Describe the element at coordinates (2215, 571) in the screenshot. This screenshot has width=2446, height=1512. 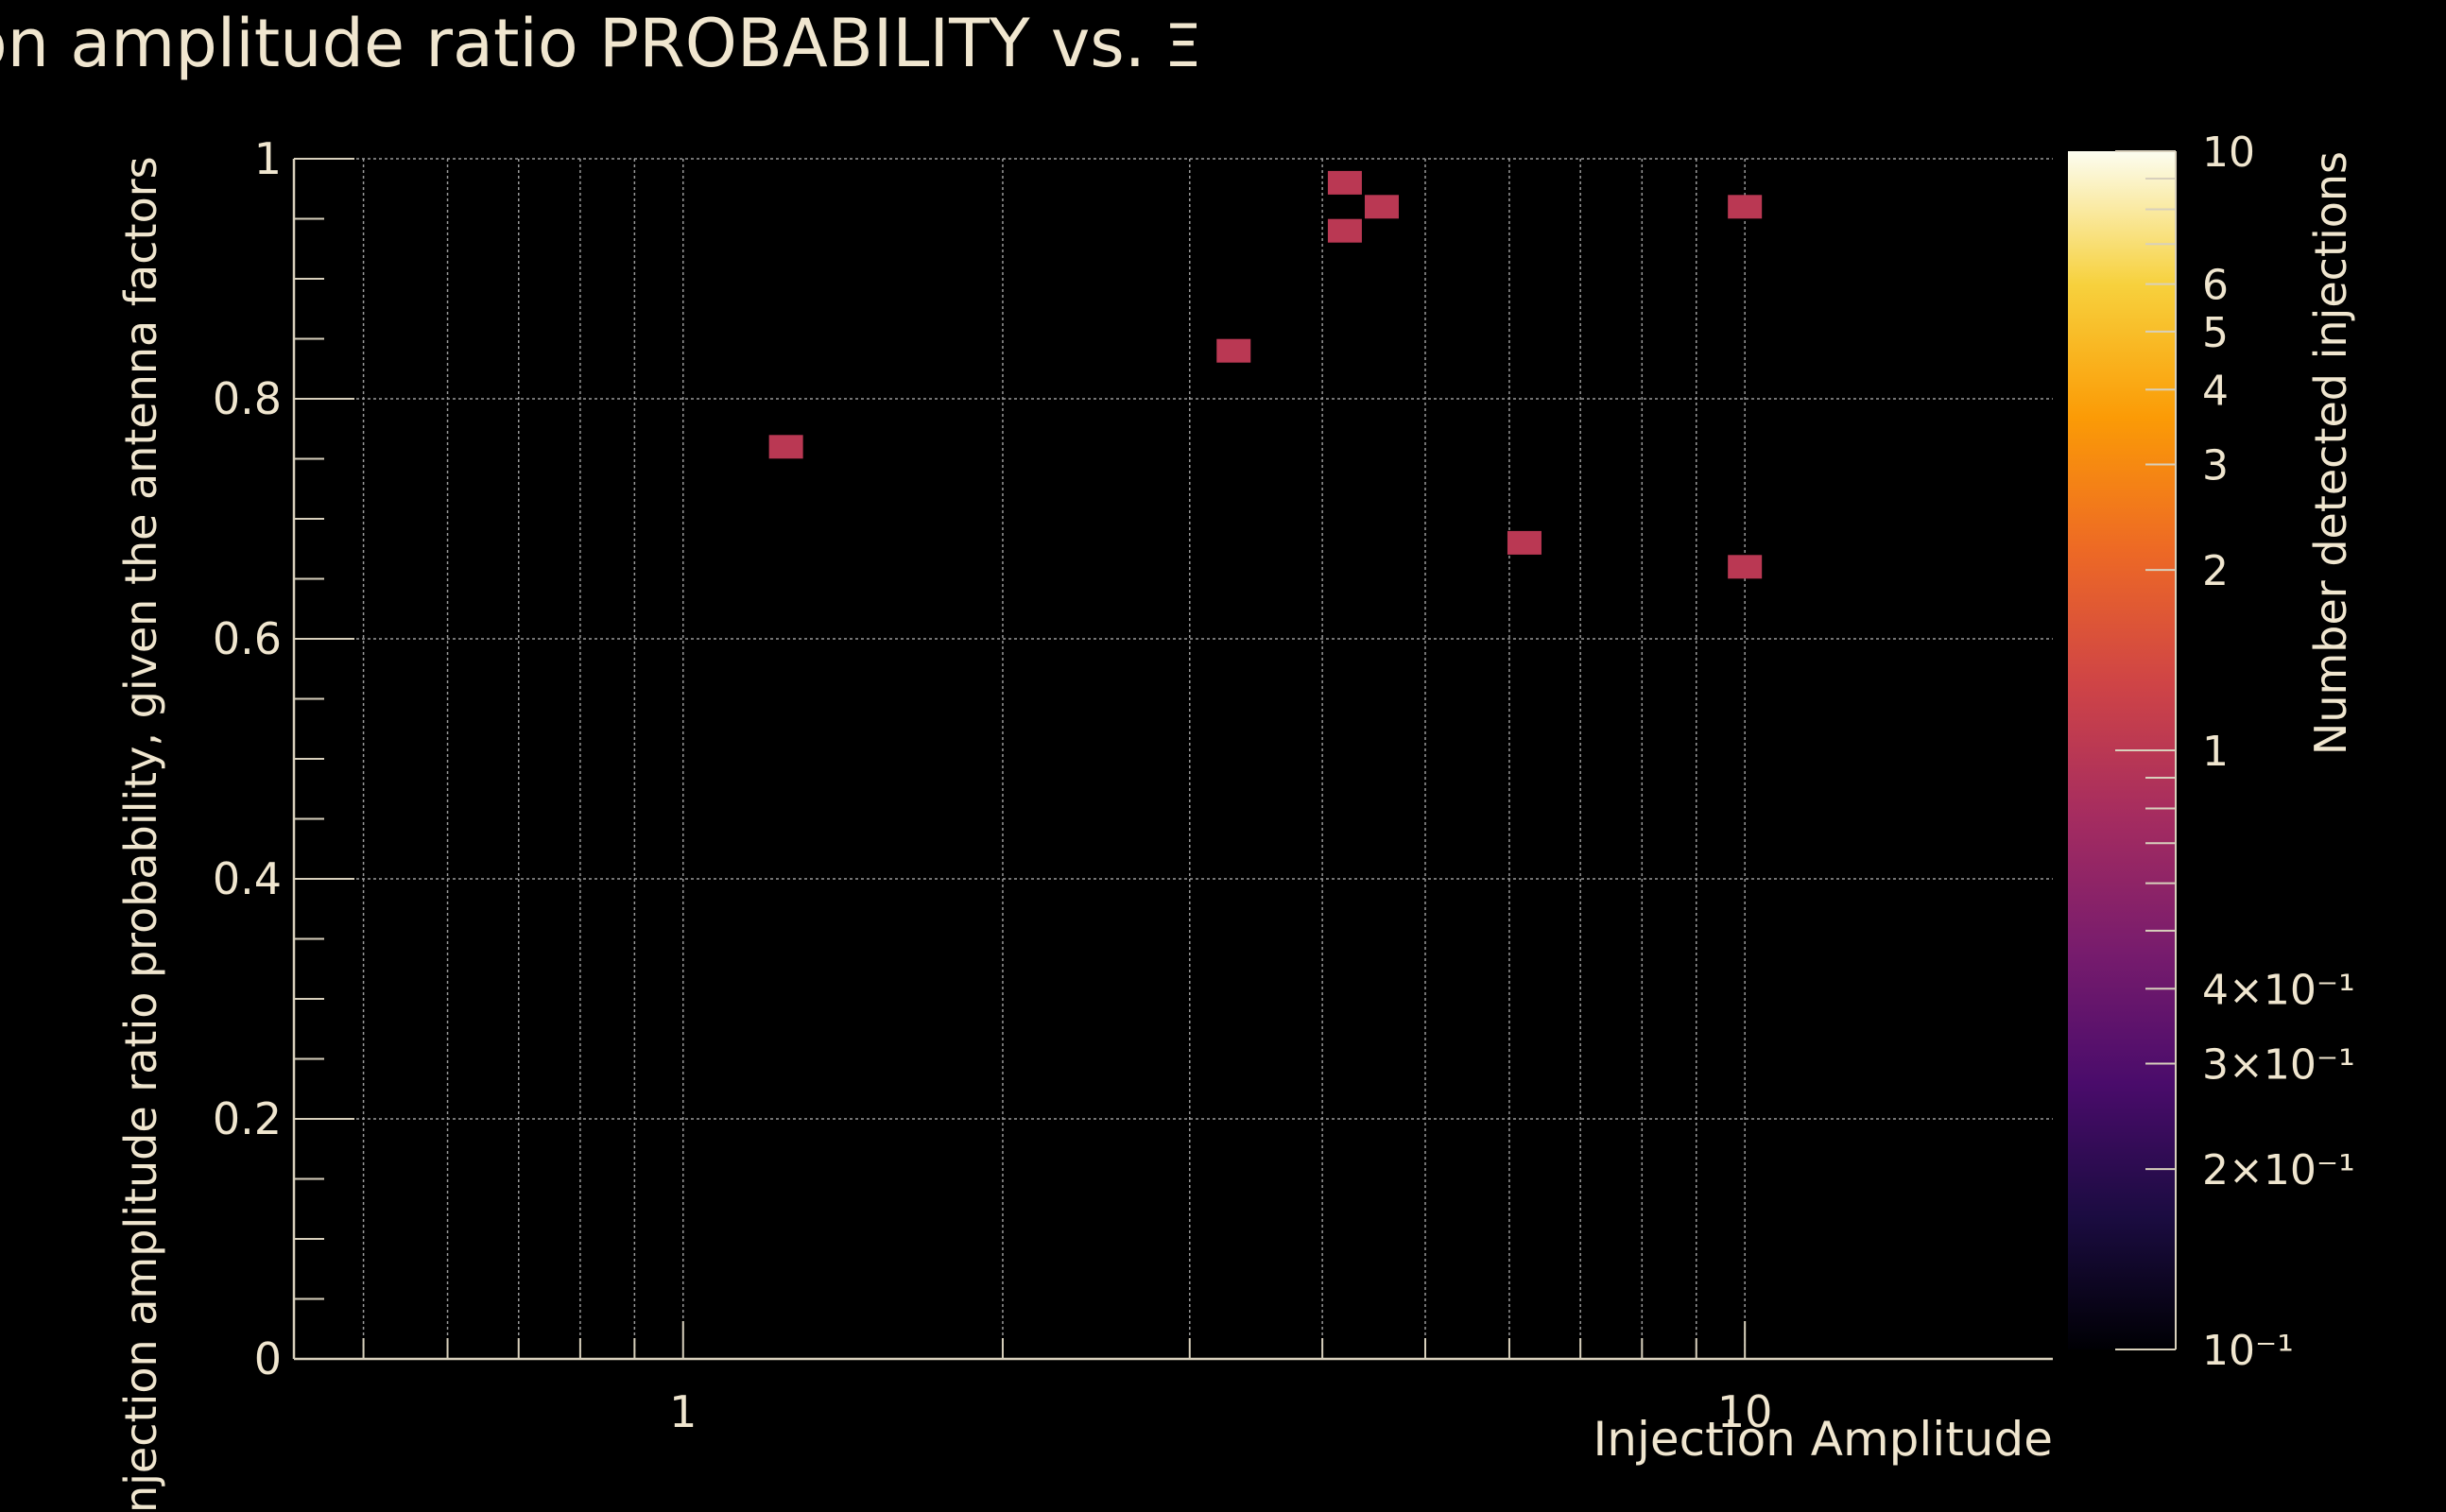
I see `colorbar-tick-label: 2` at that location.